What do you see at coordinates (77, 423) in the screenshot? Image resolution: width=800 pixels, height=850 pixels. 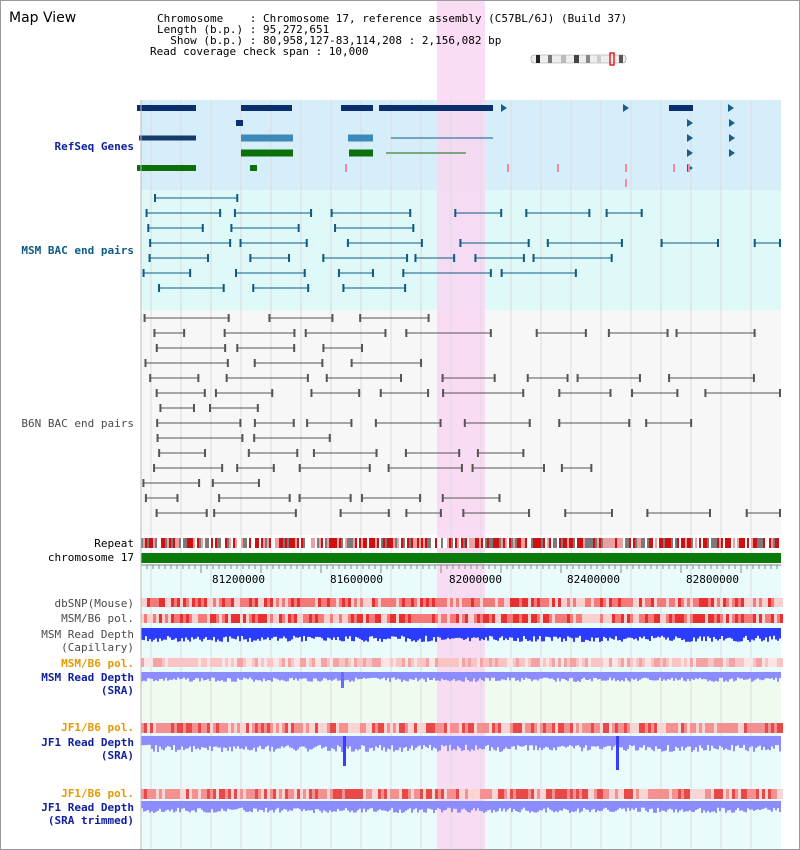 I see `track-label-b6n-bac: B6N BAC end pairs` at bounding box center [77, 423].